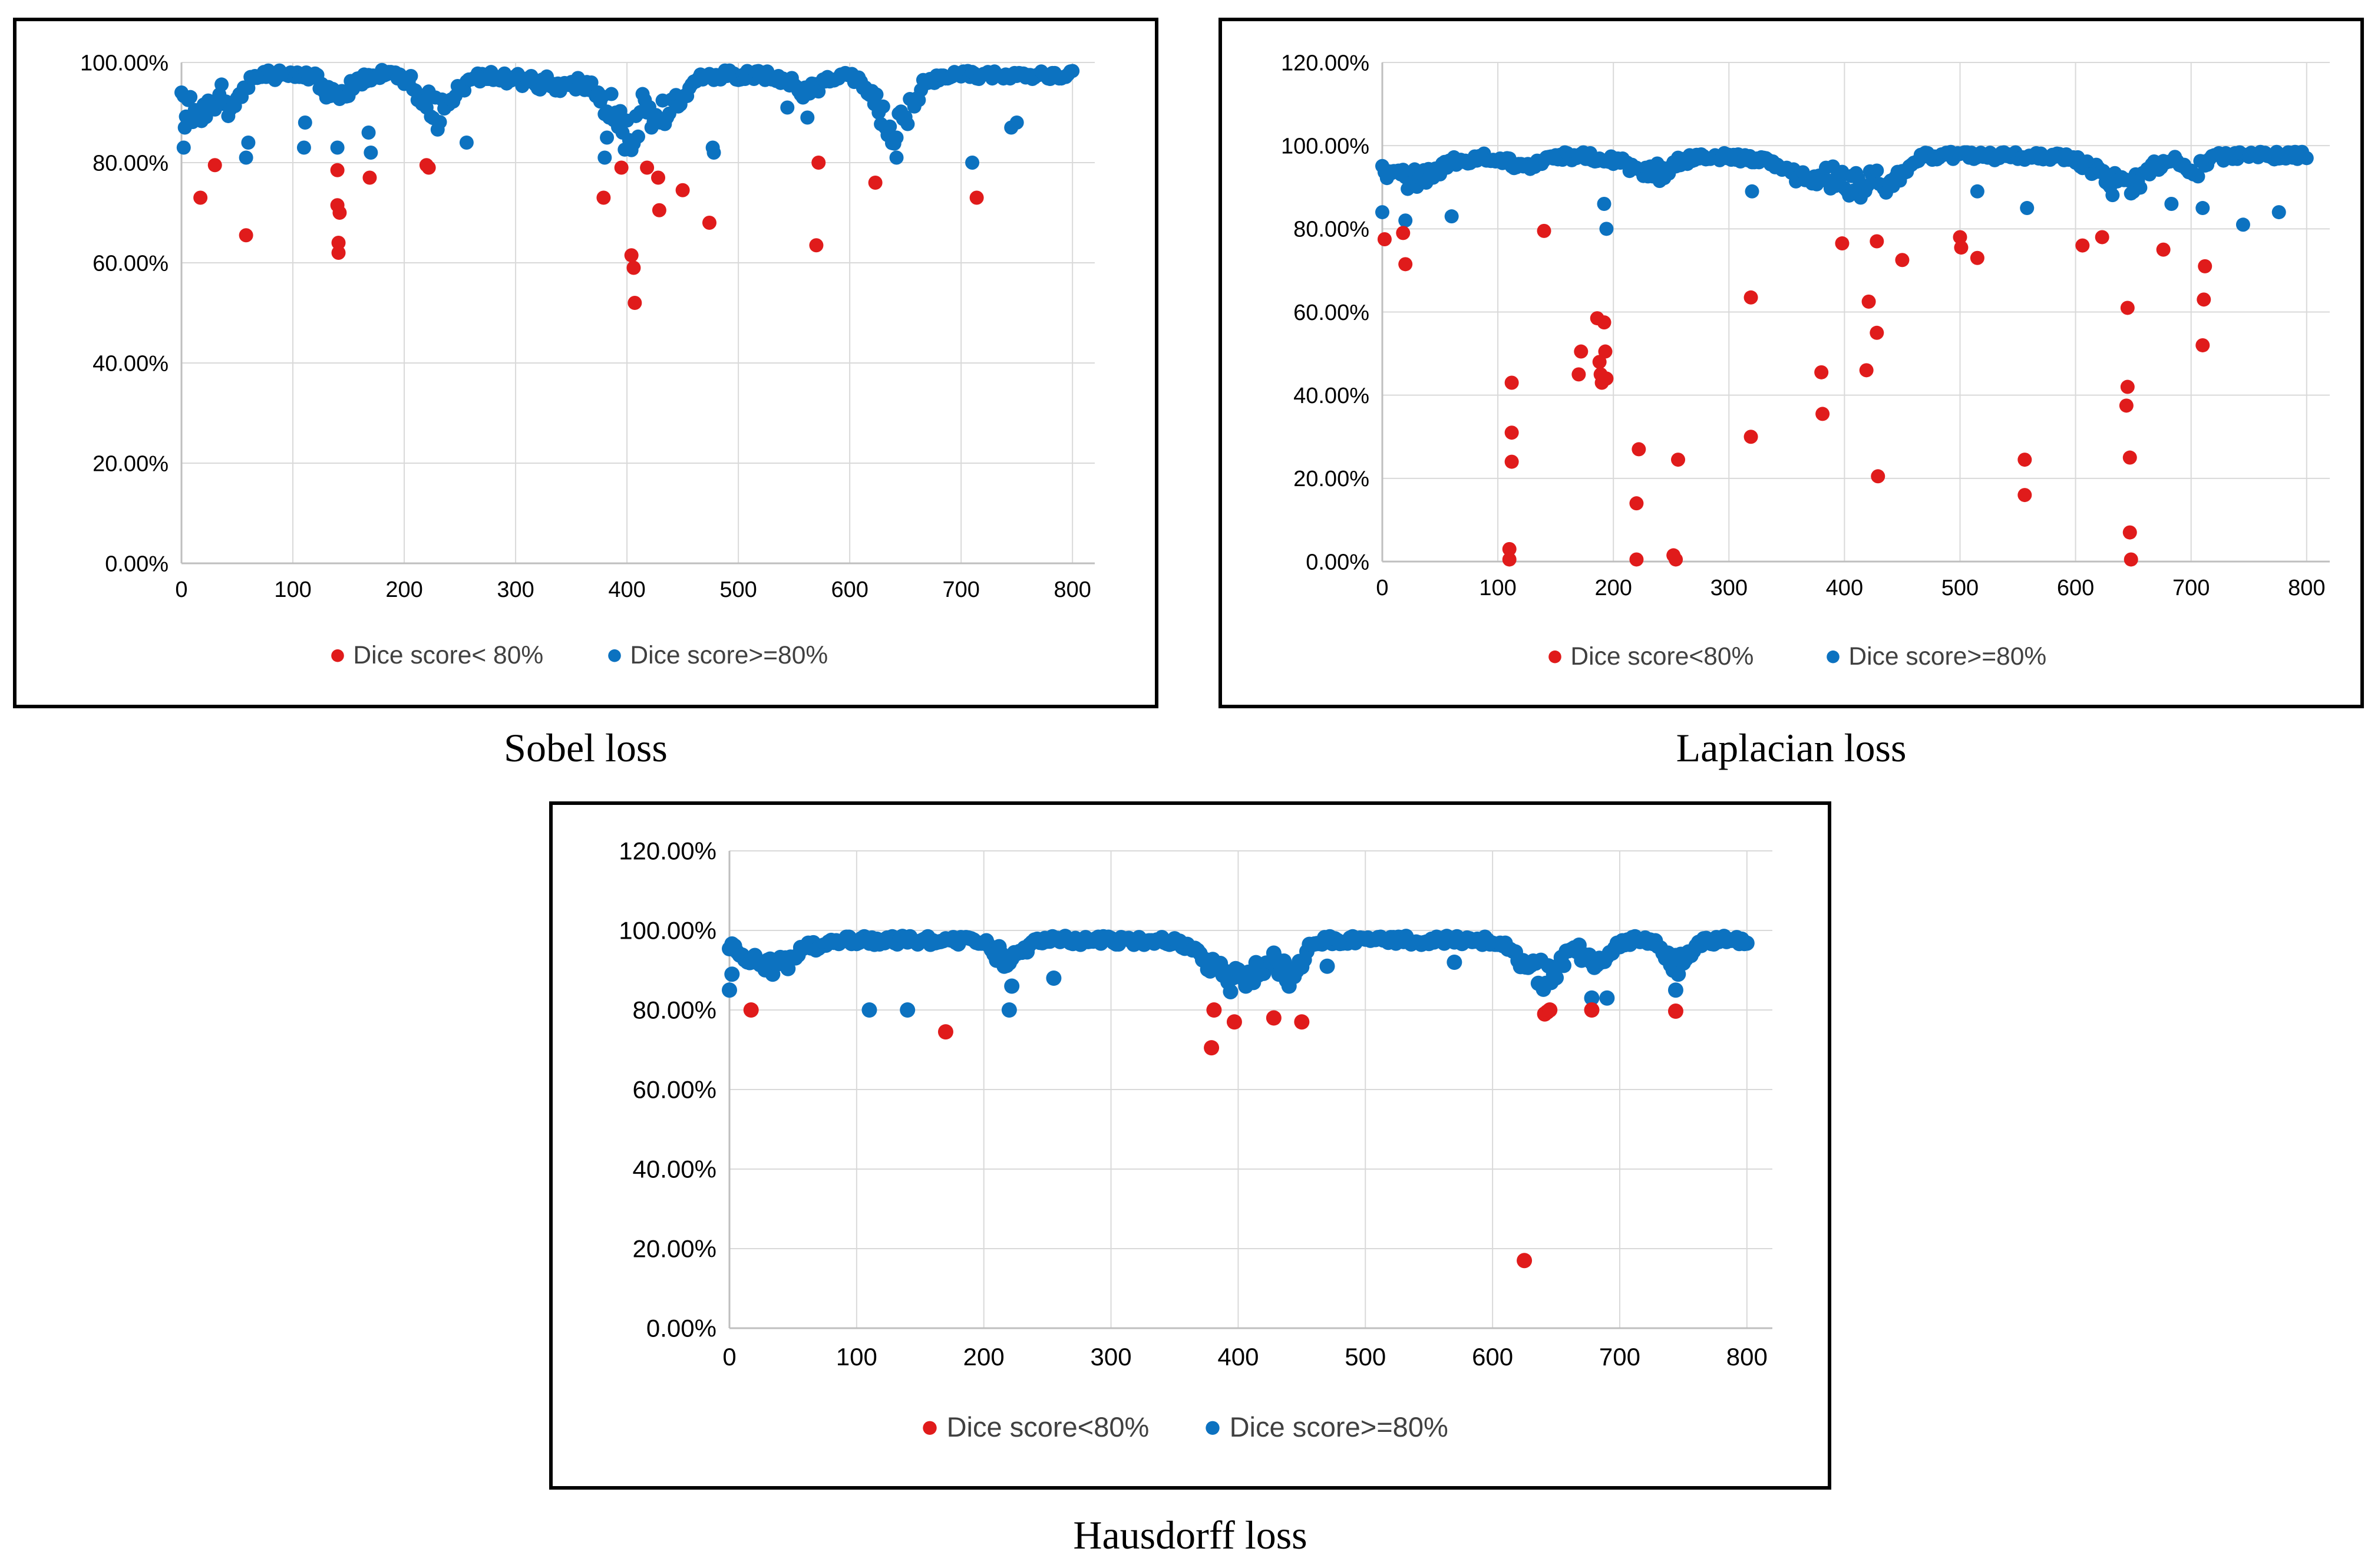 This screenshot has width=2371, height=1568. Describe the element at coordinates (1072, 589) in the screenshot. I see `x-tick-label: 800` at that location.